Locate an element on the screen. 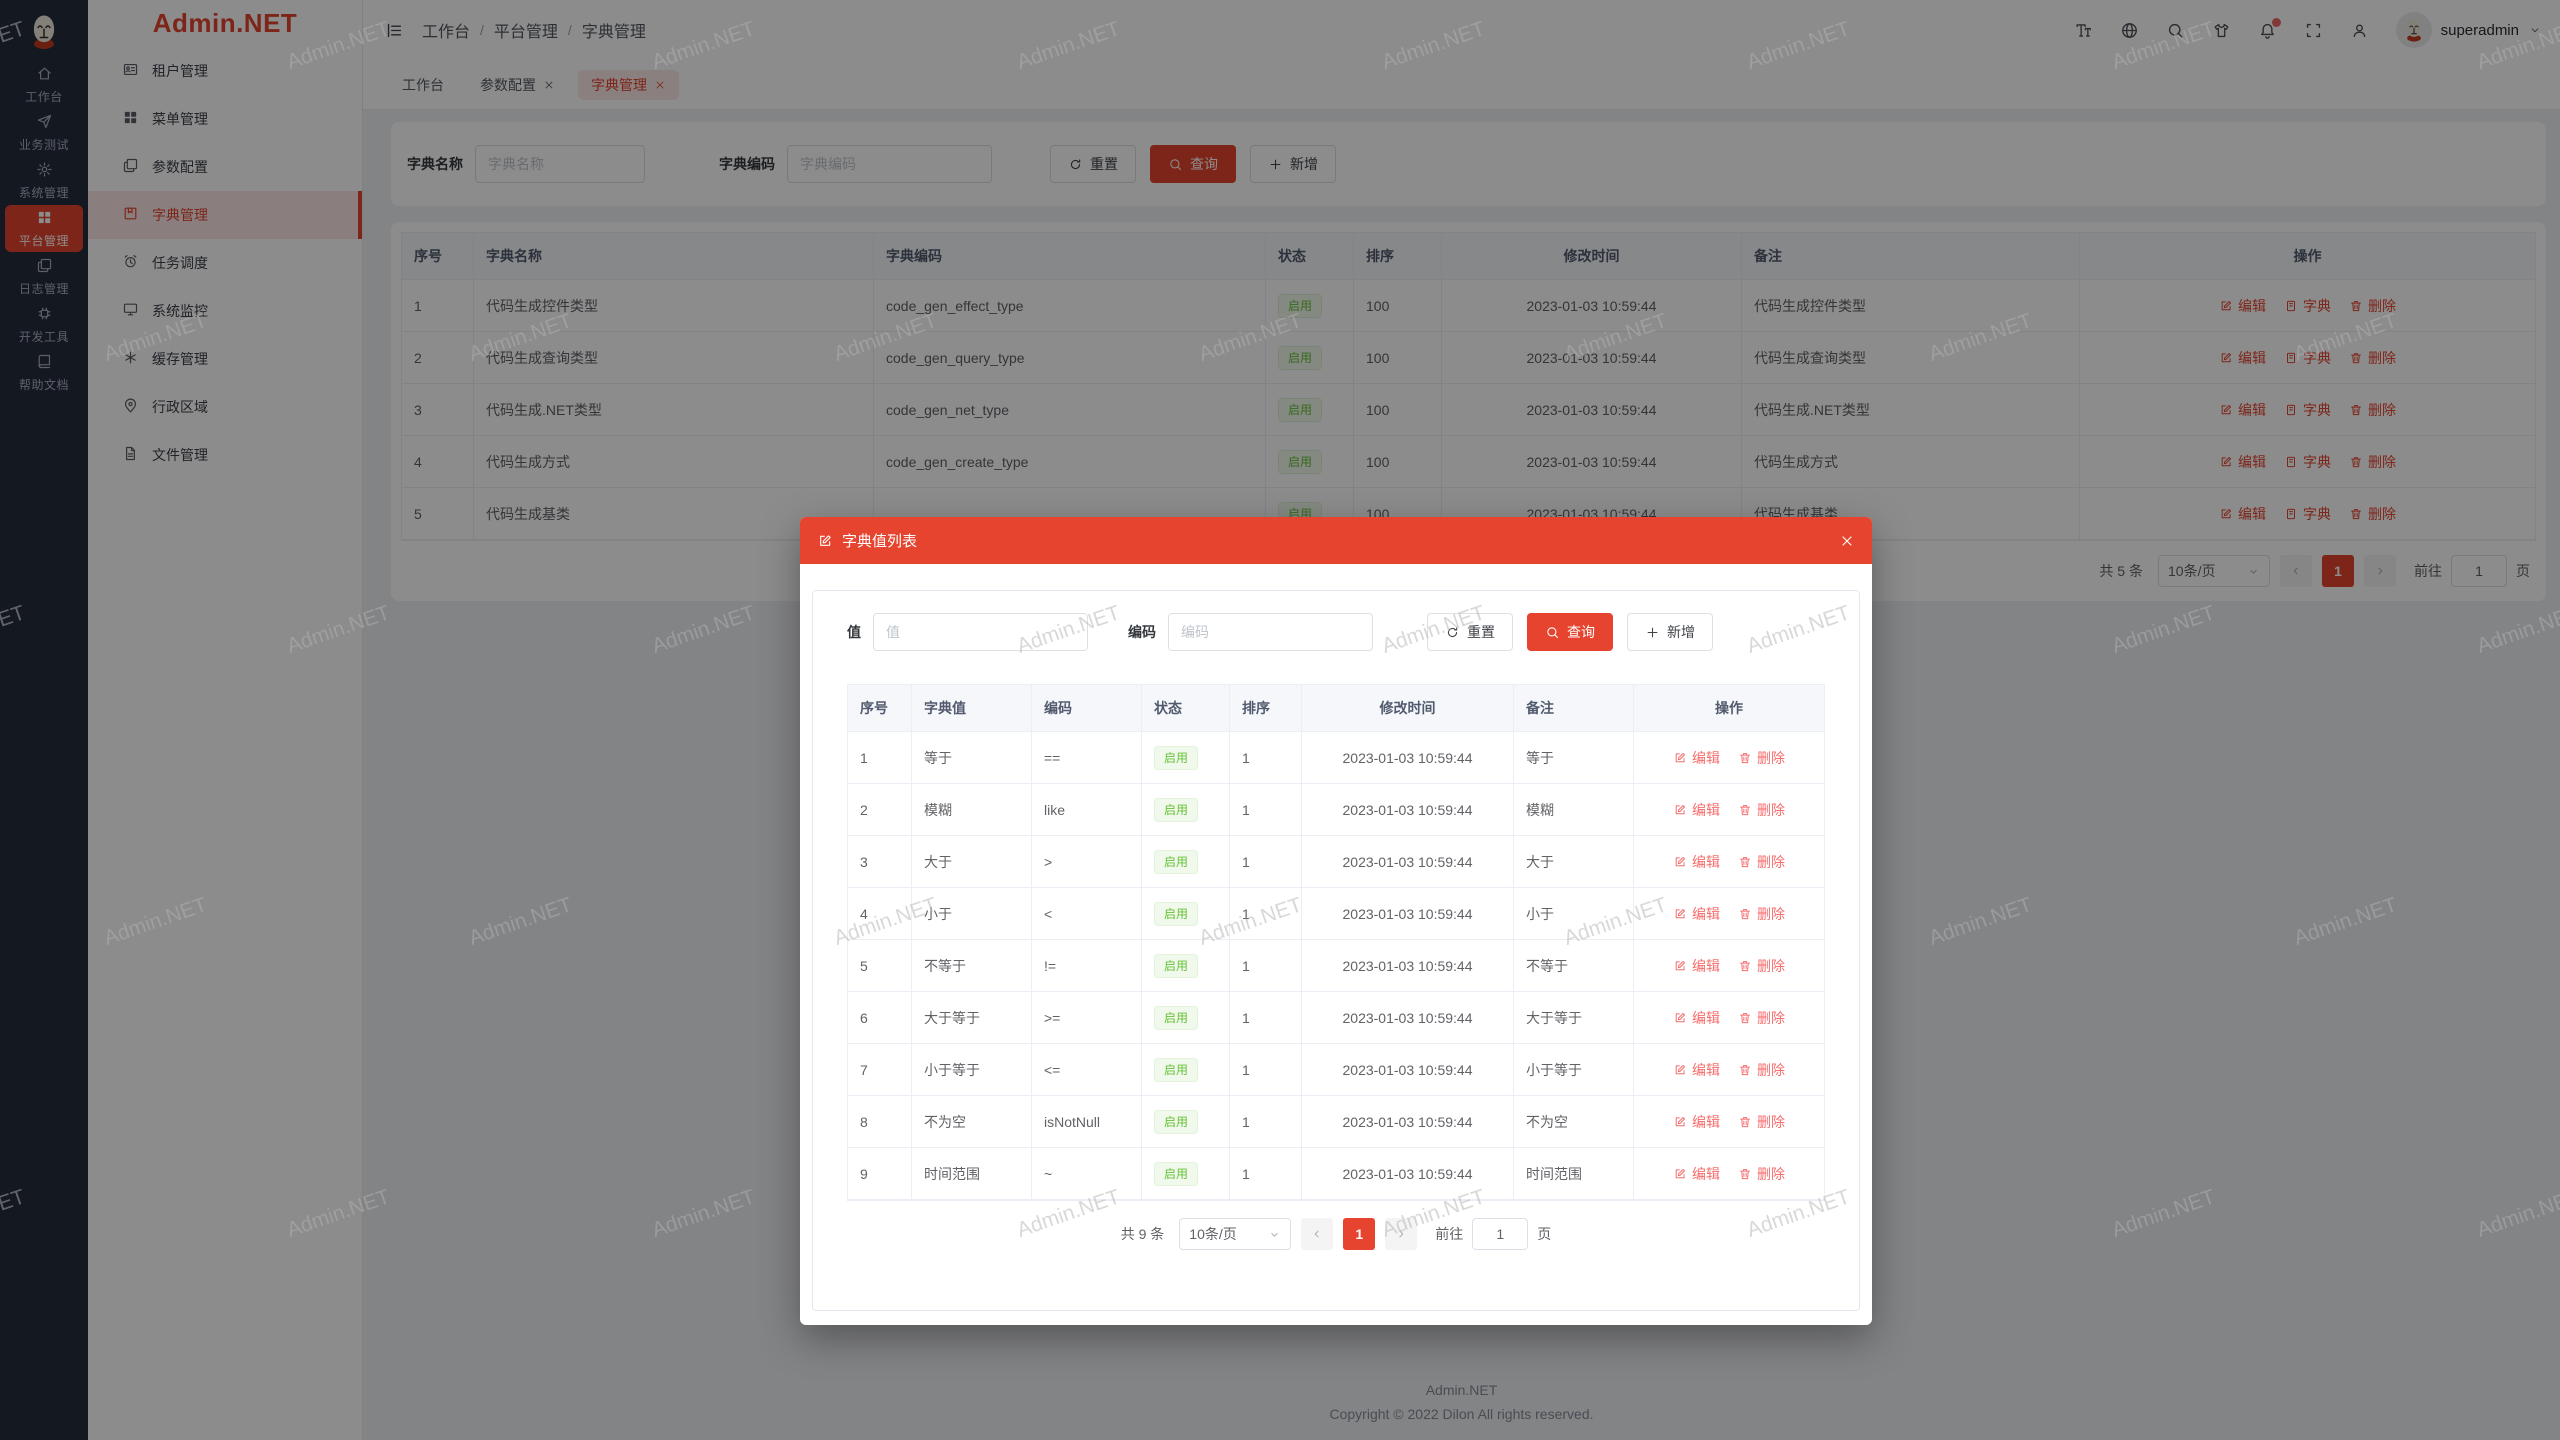 This screenshot has height=1440, width=2560. query-button: 查询 is located at coordinates (1193, 164).